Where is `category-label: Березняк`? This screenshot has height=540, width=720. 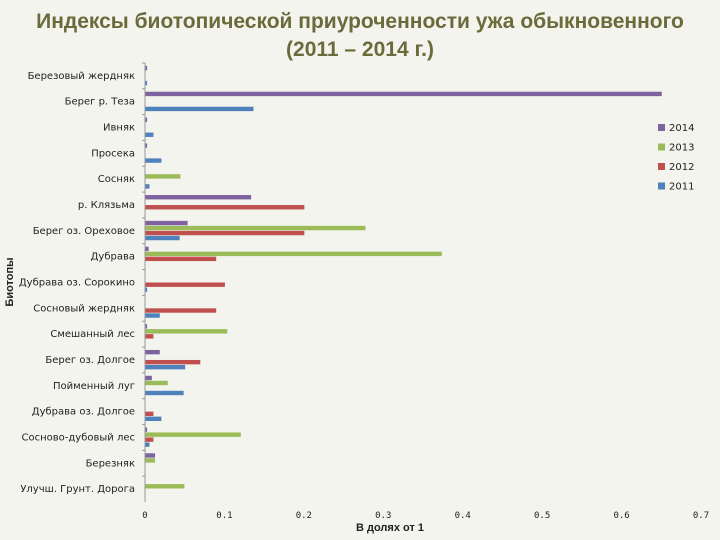
category-label: Березняк is located at coordinates (110, 463).